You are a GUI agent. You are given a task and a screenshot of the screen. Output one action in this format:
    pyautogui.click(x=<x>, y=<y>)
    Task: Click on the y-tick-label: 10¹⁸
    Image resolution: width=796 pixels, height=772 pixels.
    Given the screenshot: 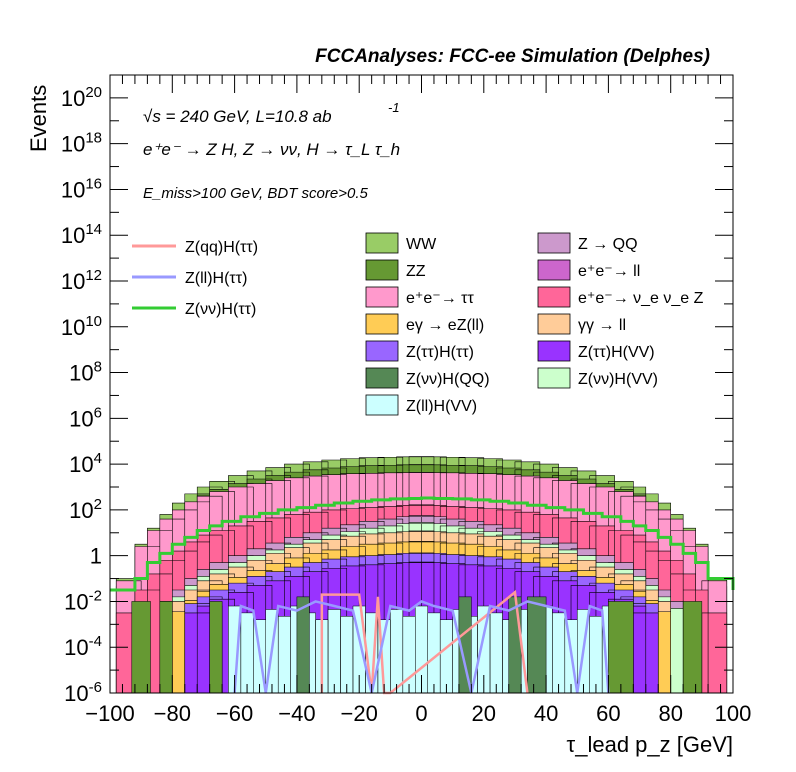 What is the action you would take?
    pyautogui.click(x=81, y=143)
    